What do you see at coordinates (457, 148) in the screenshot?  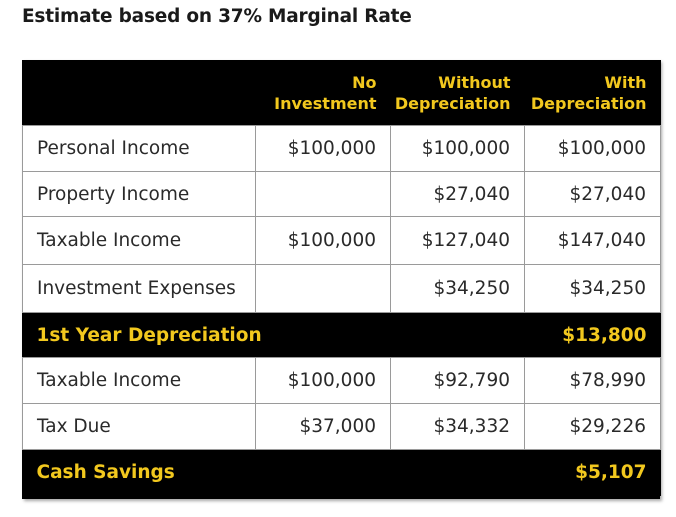 I see `cell-without-depreciation: $100,000` at bounding box center [457, 148].